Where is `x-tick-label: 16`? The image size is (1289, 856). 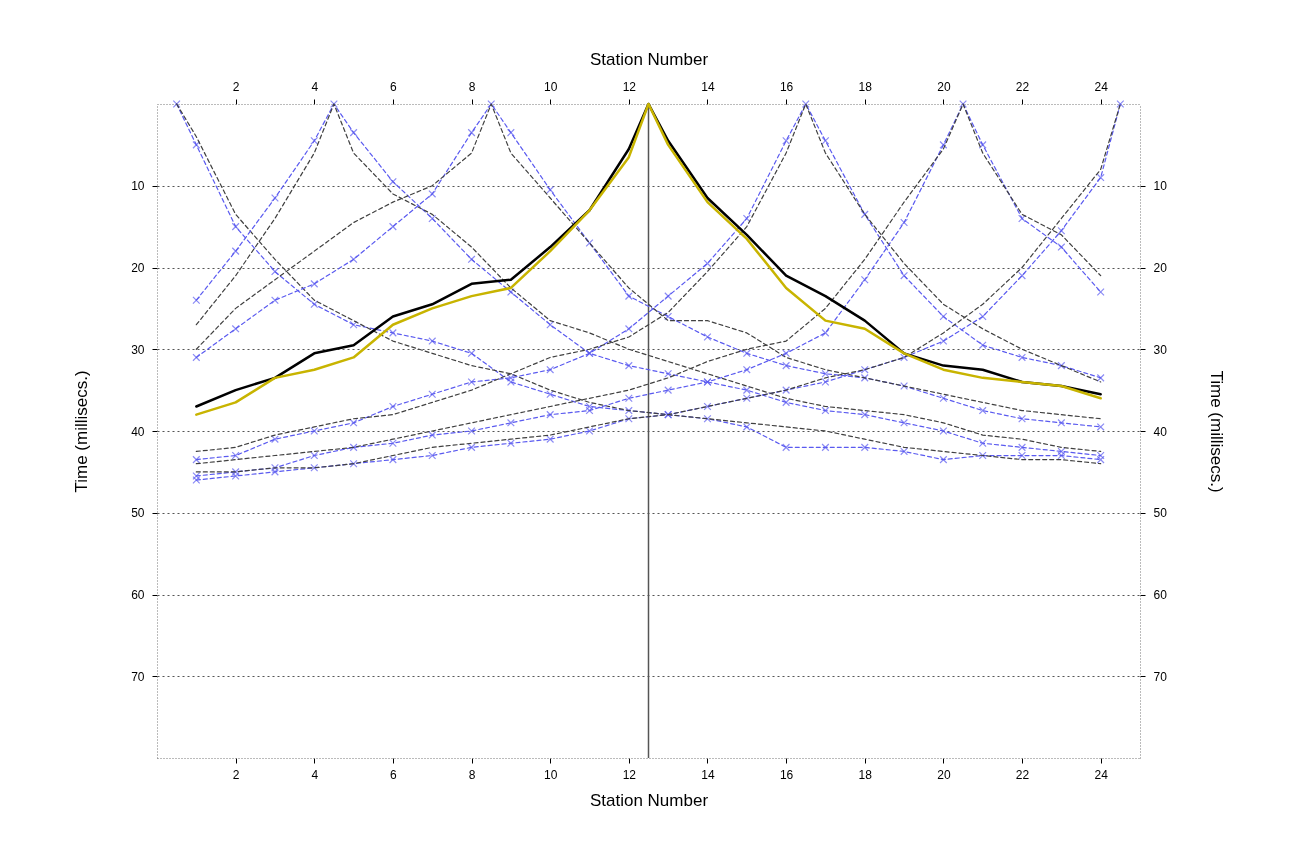 x-tick-label: 16 is located at coordinates (786, 774).